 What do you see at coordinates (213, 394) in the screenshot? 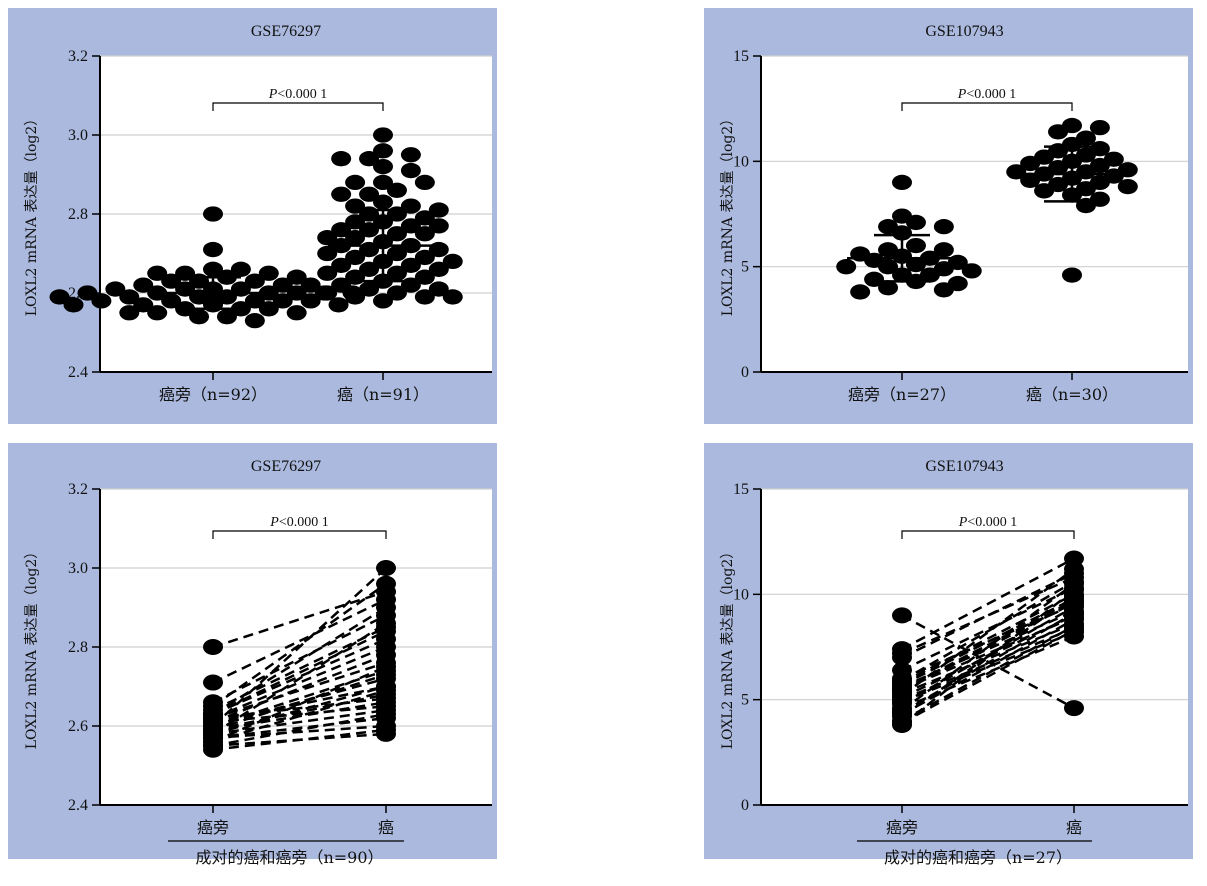
I see `x-category-label: 癌旁（n=92）` at bounding box center [213, 394].